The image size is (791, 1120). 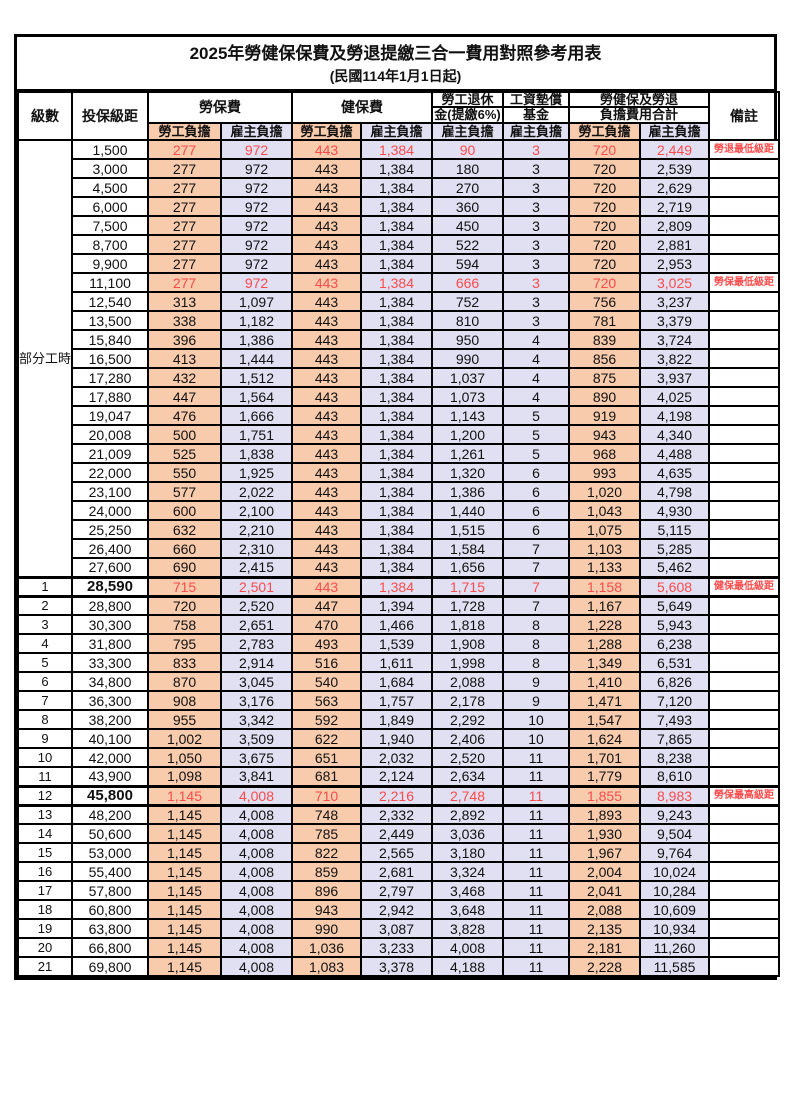 What do you see at coordinates (536, 492) in the screenshot?
I see `cell-value: 6` at bounding box center [536, 492].